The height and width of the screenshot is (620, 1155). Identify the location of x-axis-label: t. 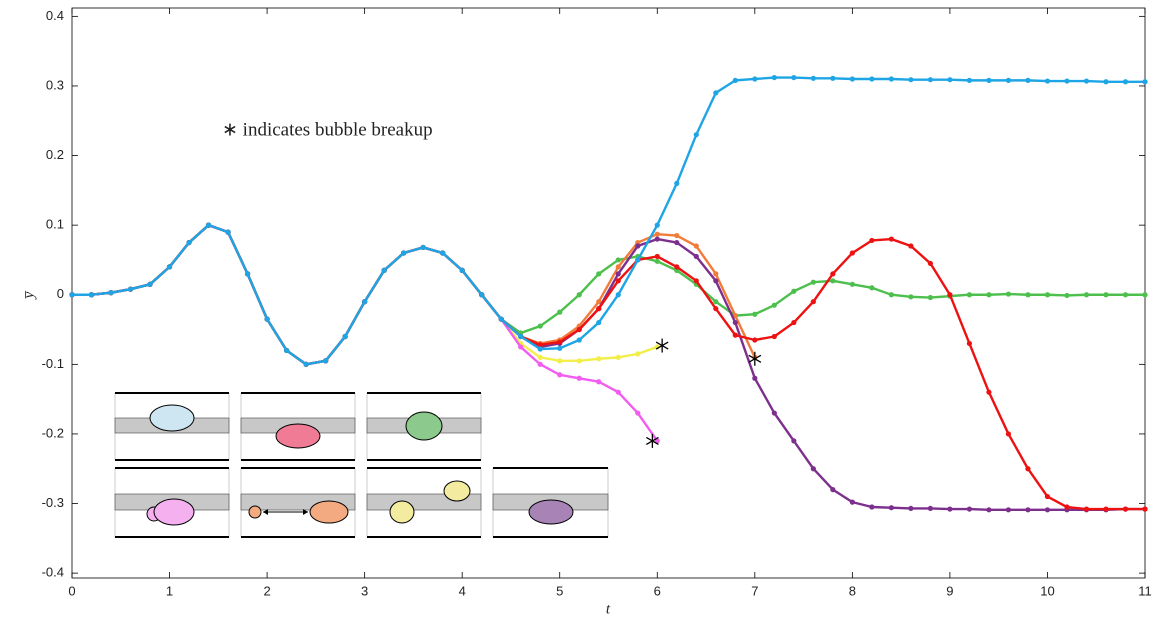
(608, 609).